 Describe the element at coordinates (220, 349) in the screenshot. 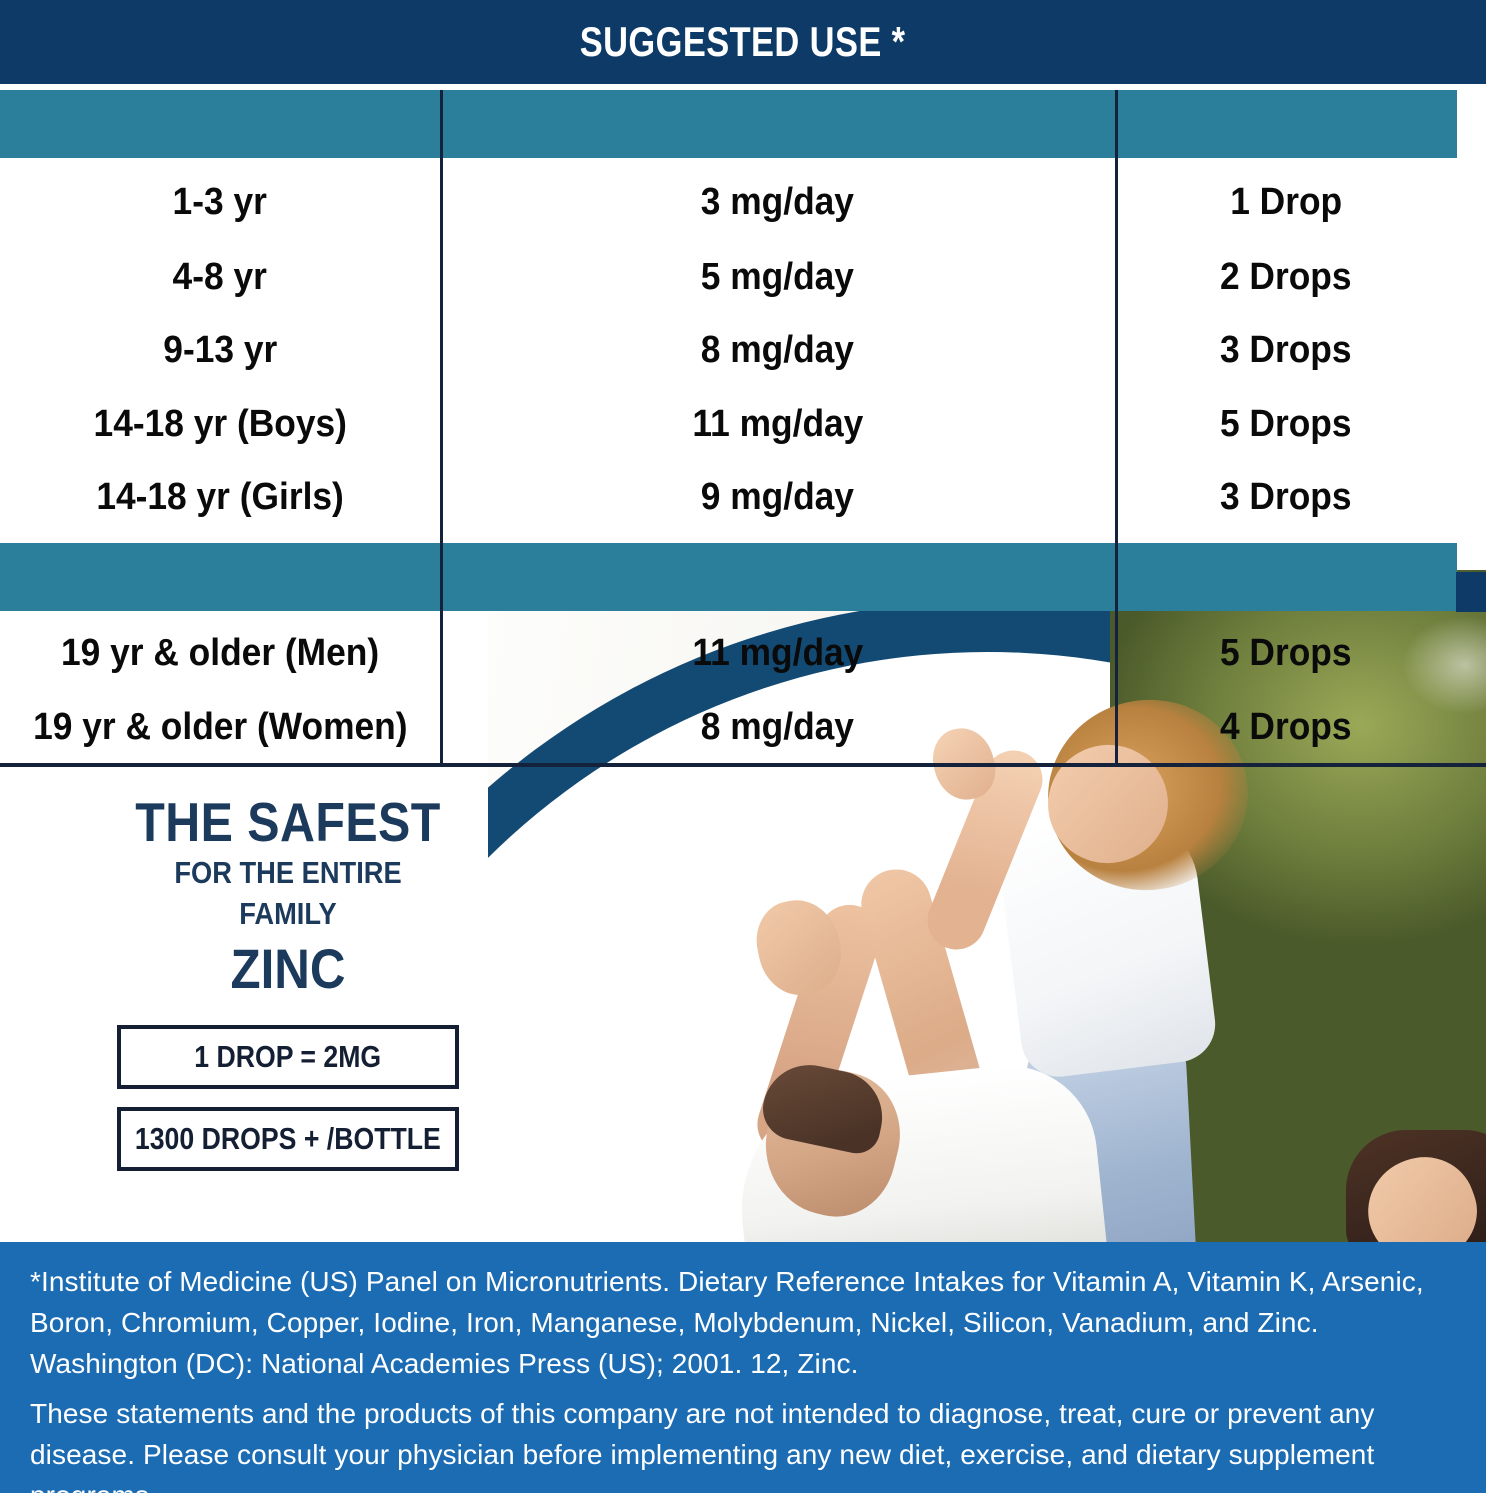

I see `row-group: 9-13 yr` at that location.